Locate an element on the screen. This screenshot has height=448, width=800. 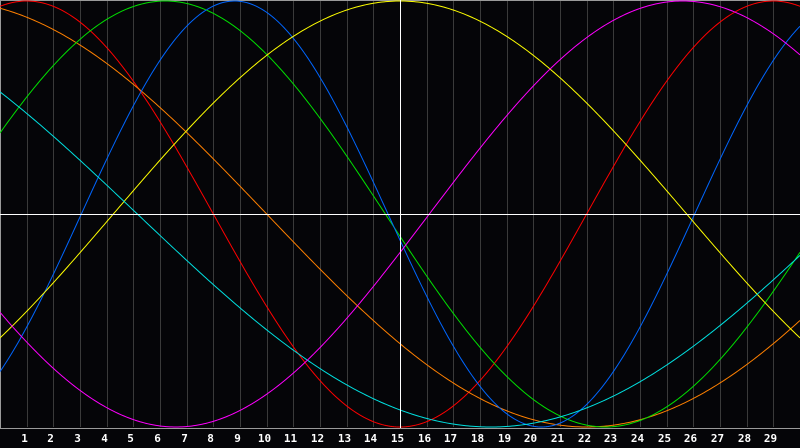
x-tick-label: 1 is located at coordinates (24, 438).